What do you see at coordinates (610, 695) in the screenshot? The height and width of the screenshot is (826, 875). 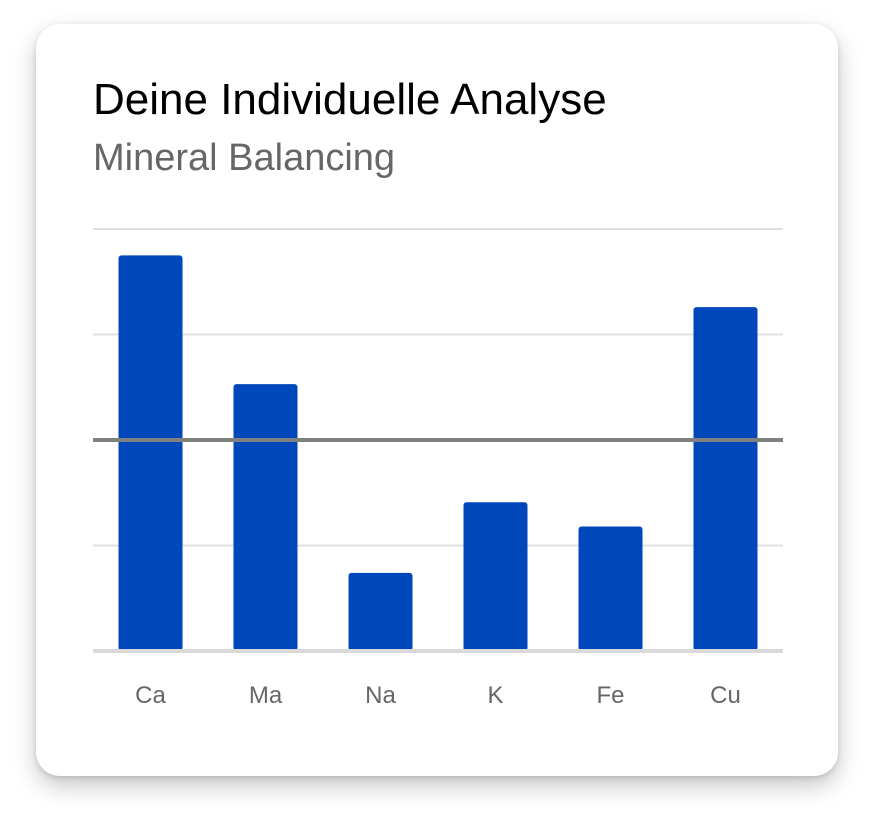 I see `x-tick-label-fe: Fe` at bounding box center [610, 695].